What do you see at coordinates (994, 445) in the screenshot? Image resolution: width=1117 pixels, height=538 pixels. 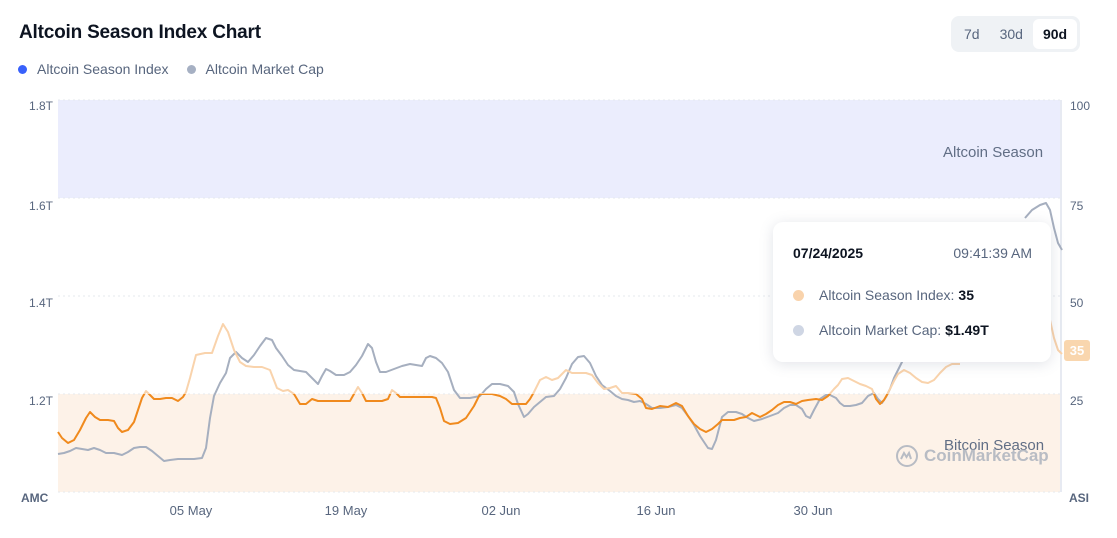 I see `bitcoin-season-label: Bitcoin Season` at bounding box center [994, 445].